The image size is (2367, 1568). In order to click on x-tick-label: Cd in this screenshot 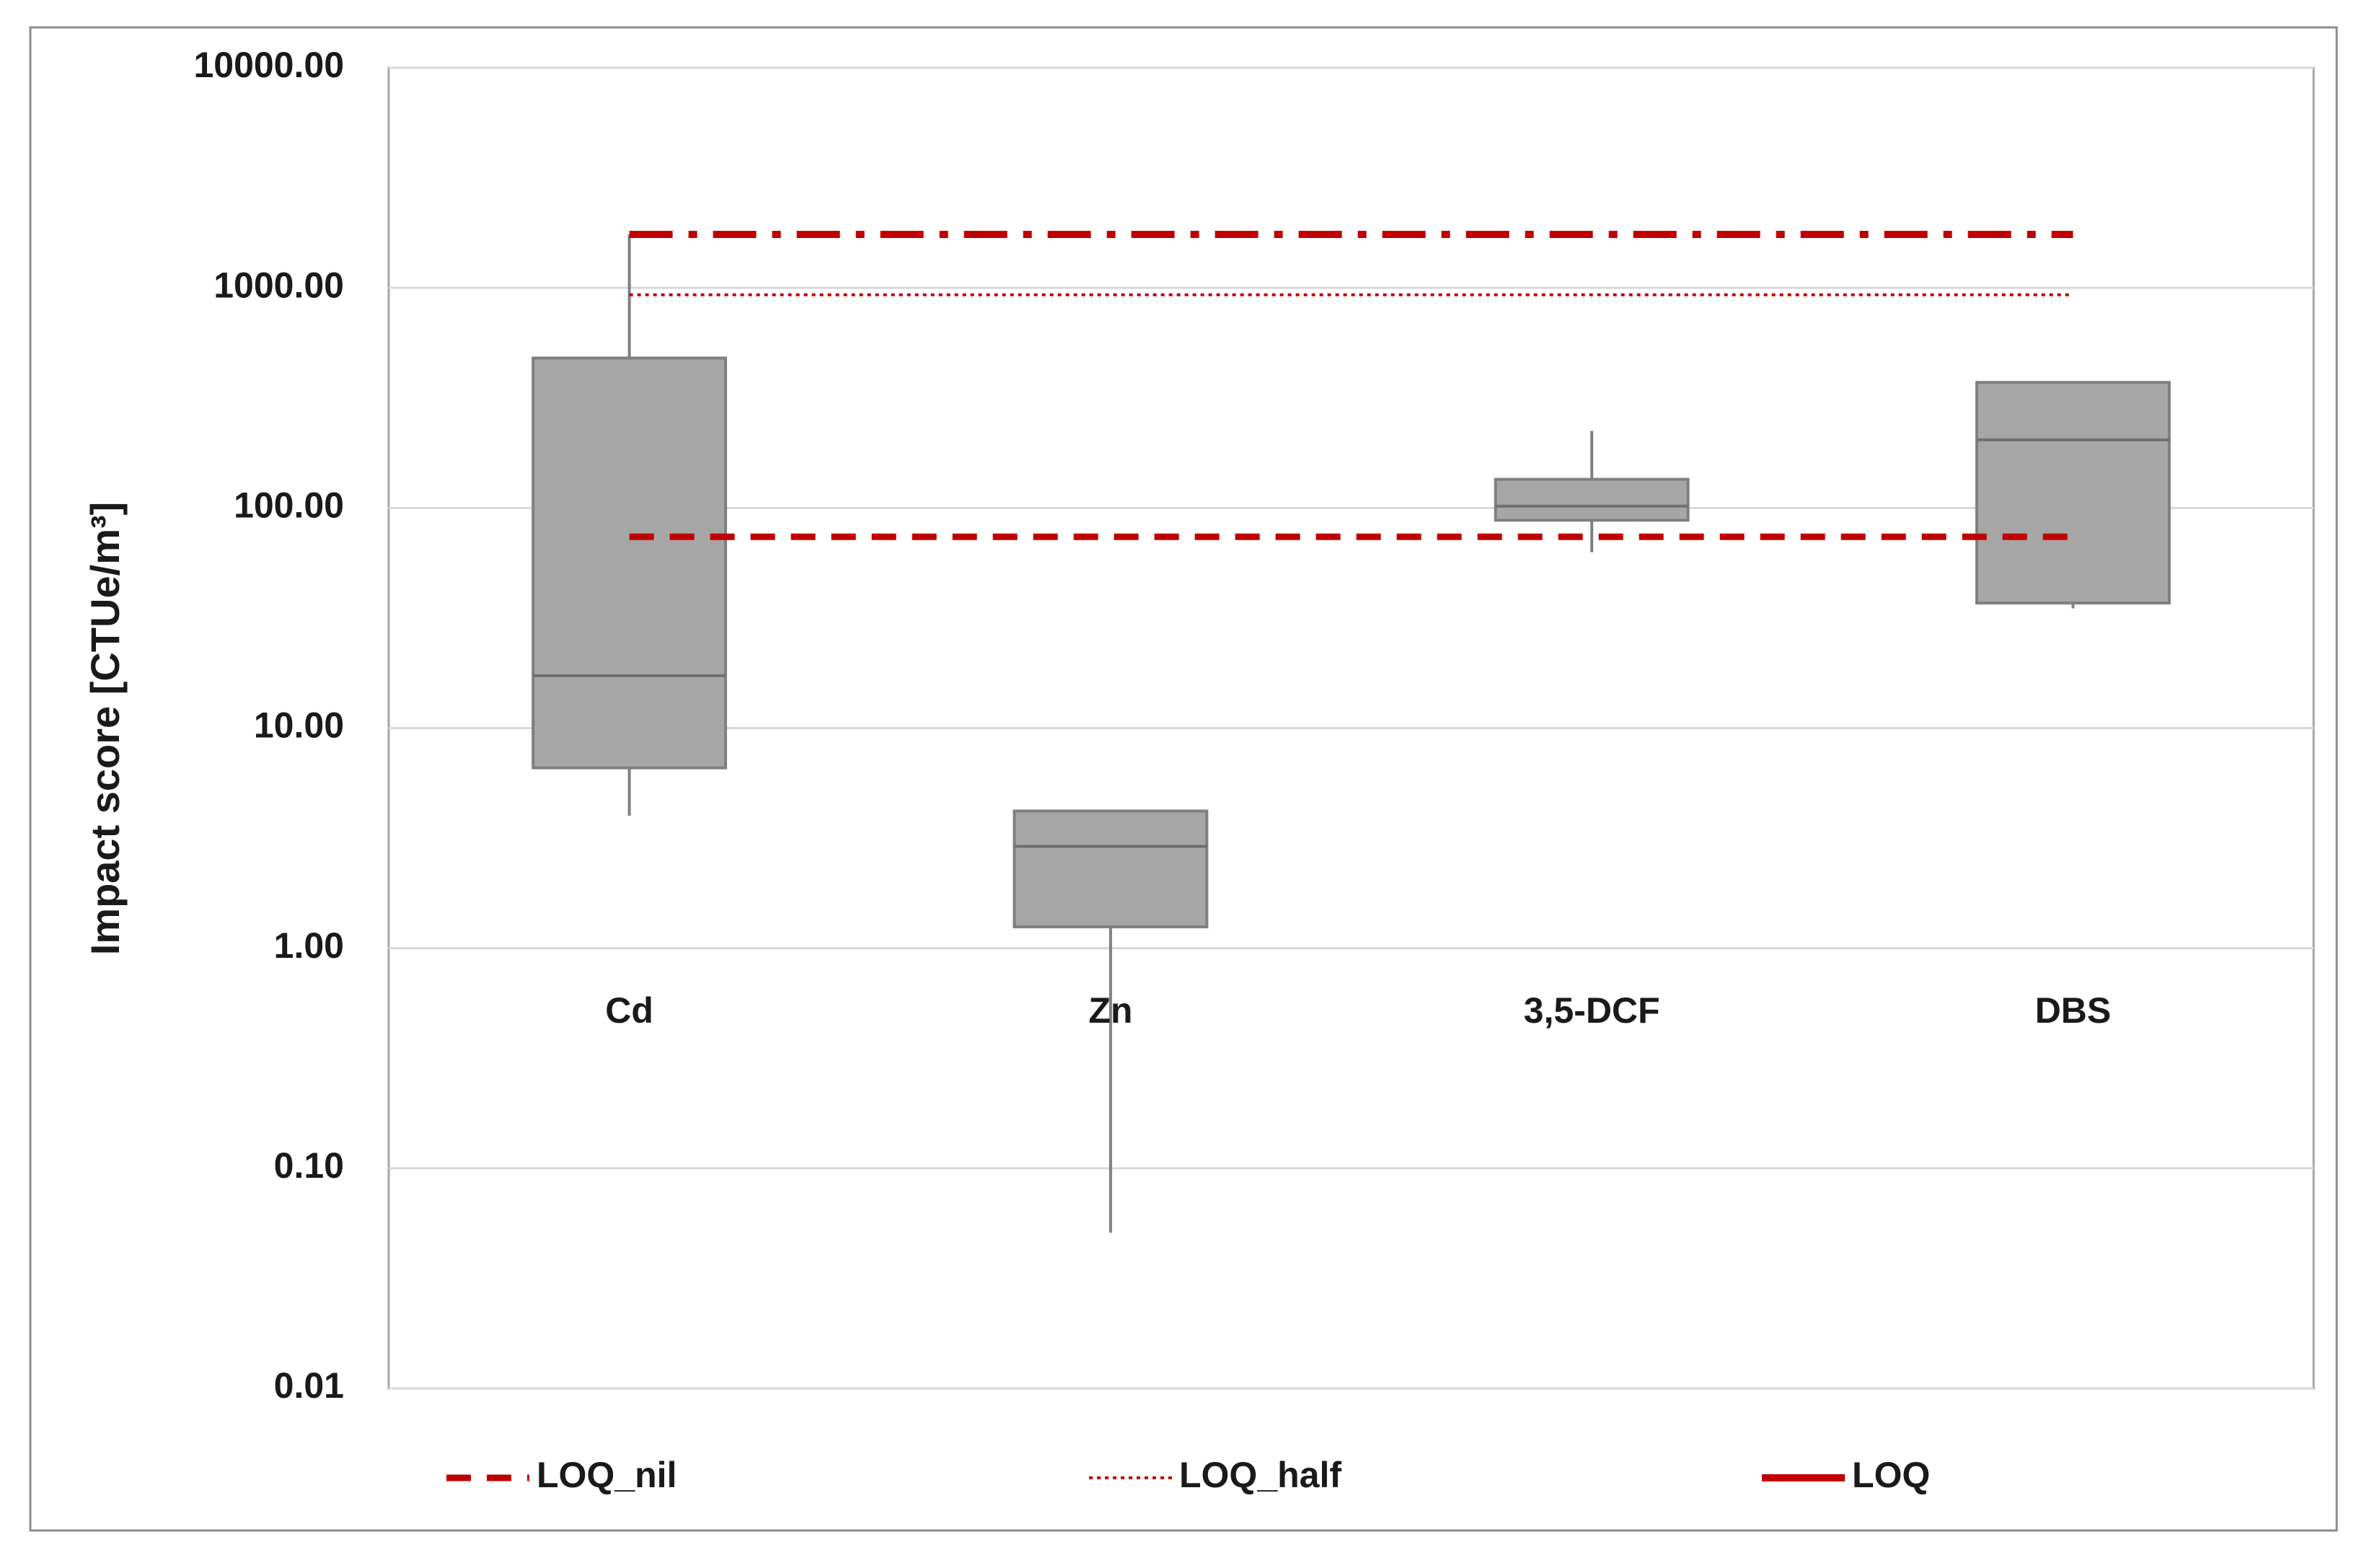, I will do `click(629, 1011)`.